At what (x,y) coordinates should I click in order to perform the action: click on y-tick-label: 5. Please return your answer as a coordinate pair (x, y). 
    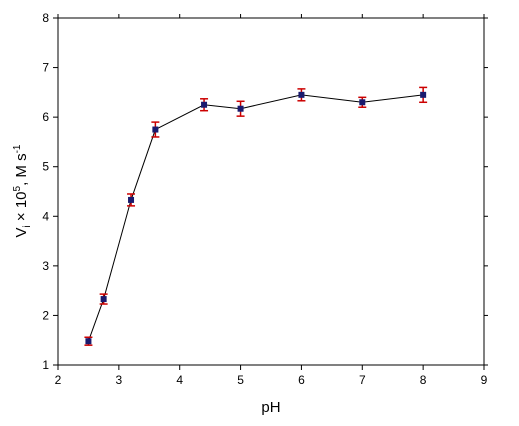
    Looking at the image, I should click on (45, 167).